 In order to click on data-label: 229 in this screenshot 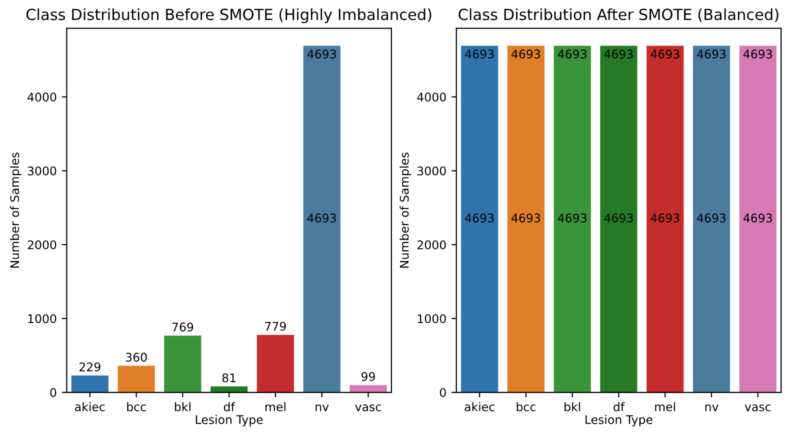, I will do `click(90, 367)`.